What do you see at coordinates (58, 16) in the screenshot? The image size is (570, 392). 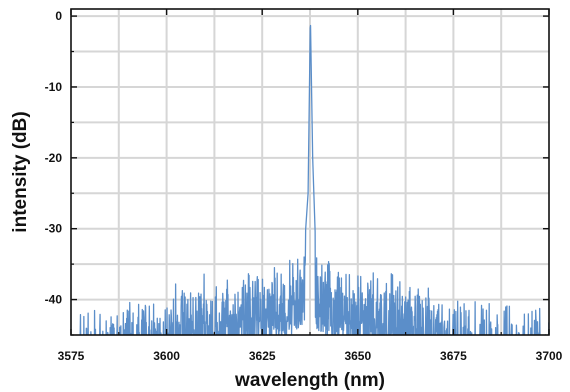 I see `y-tick-label: 0` at bounding box center [58, 16].